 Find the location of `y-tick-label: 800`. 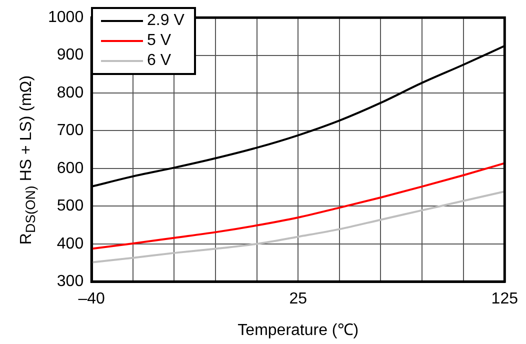

y-tick-label: 800 is located at coordinates (70, 93).